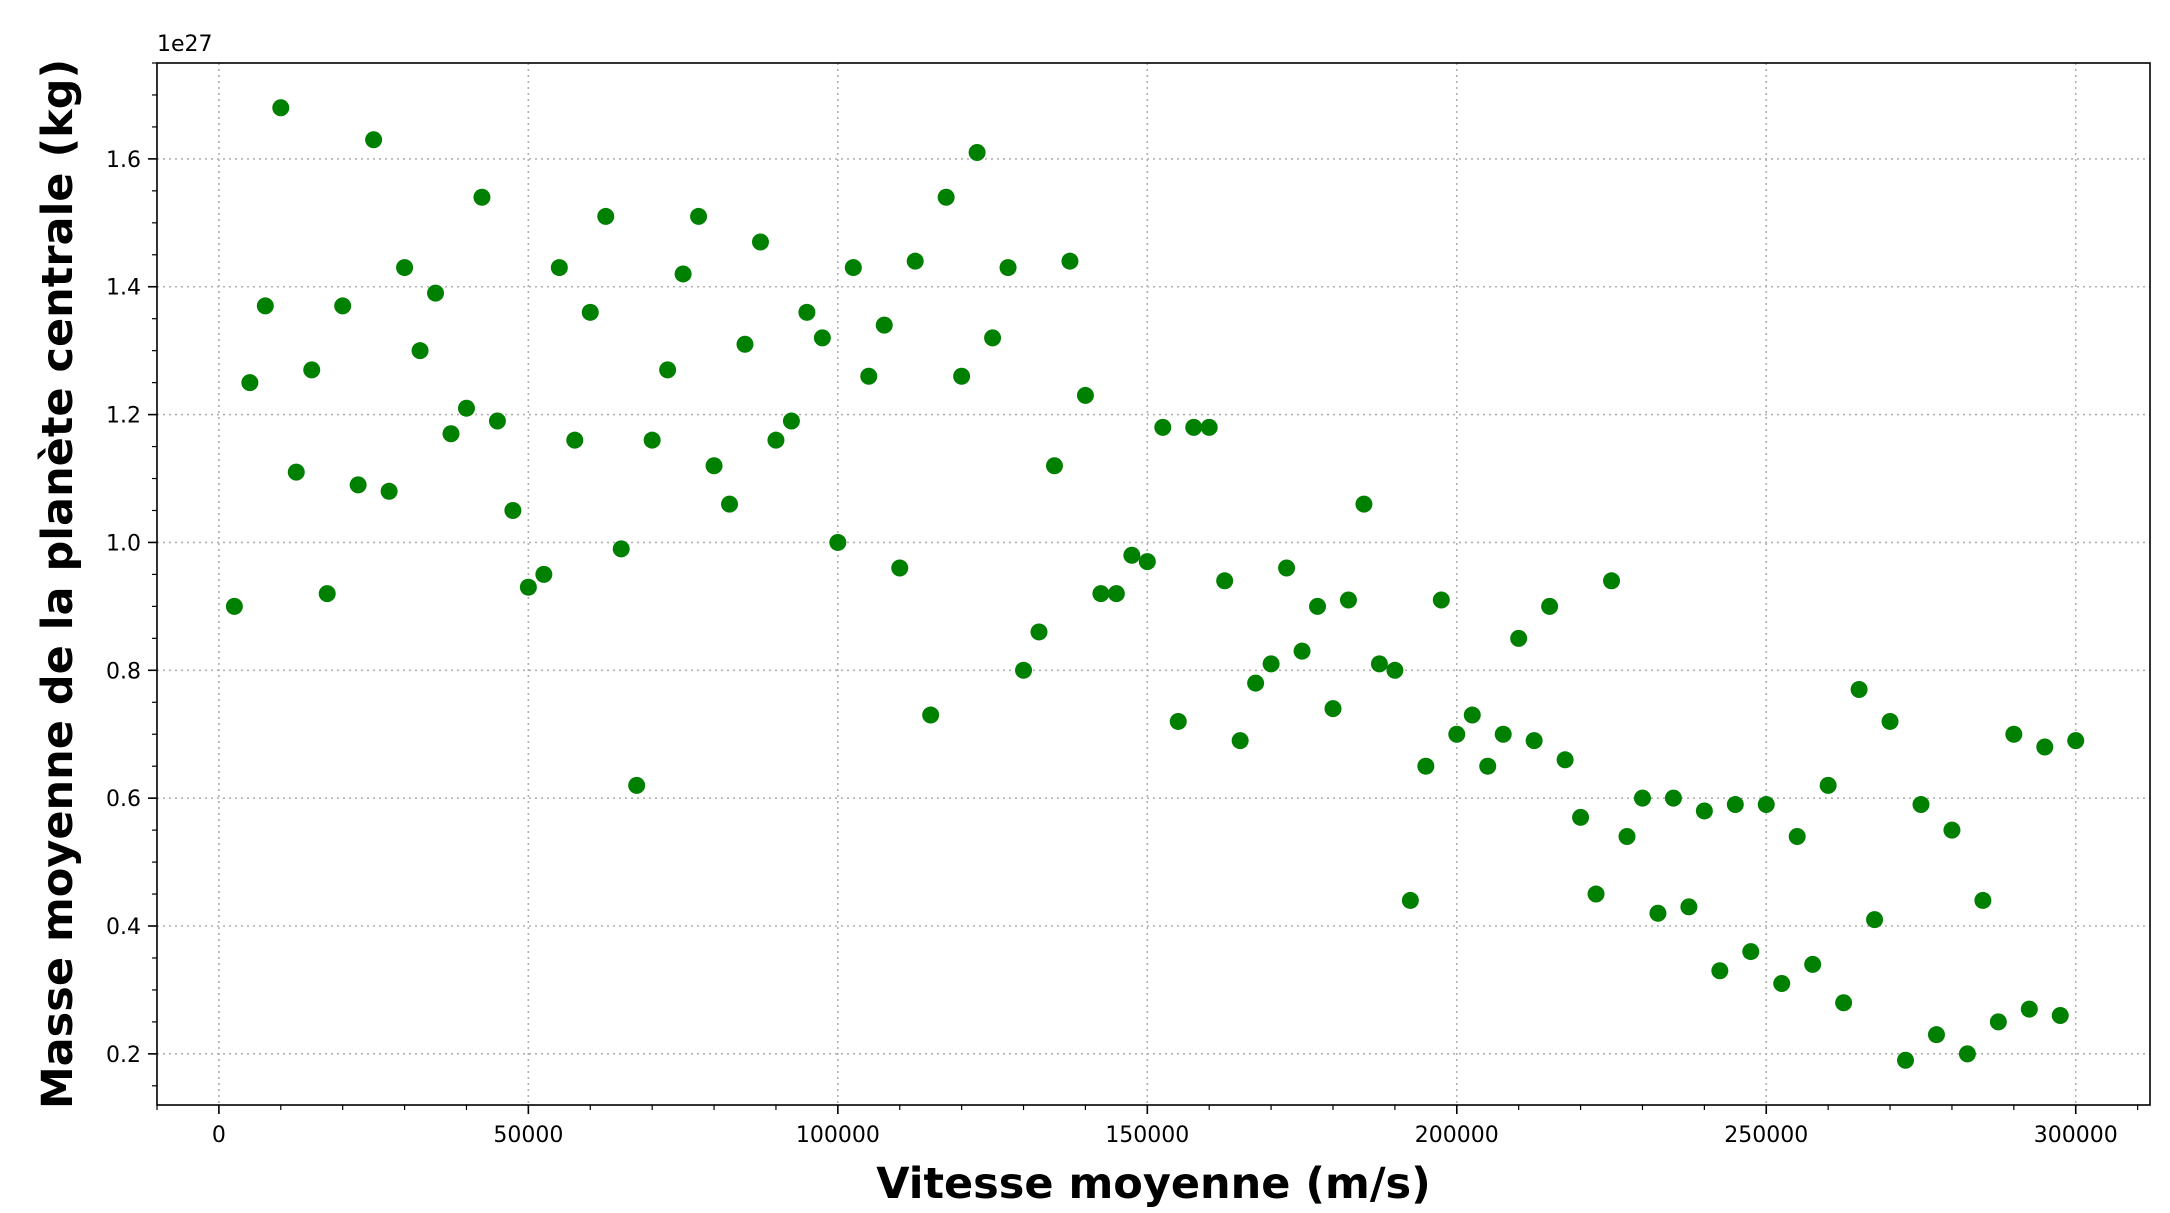  I want to click on x-tick-label: 0, so click(219, 1135).